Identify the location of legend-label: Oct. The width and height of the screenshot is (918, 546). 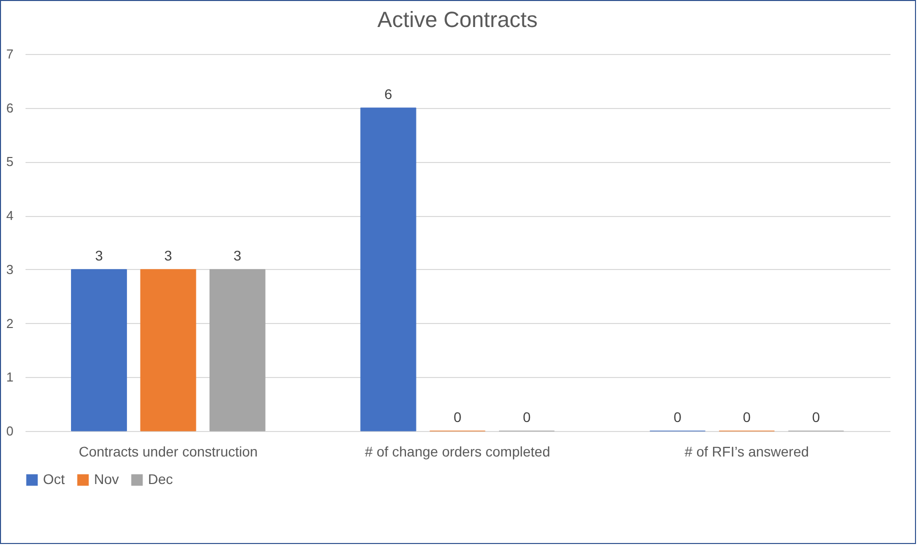
(54, 479).